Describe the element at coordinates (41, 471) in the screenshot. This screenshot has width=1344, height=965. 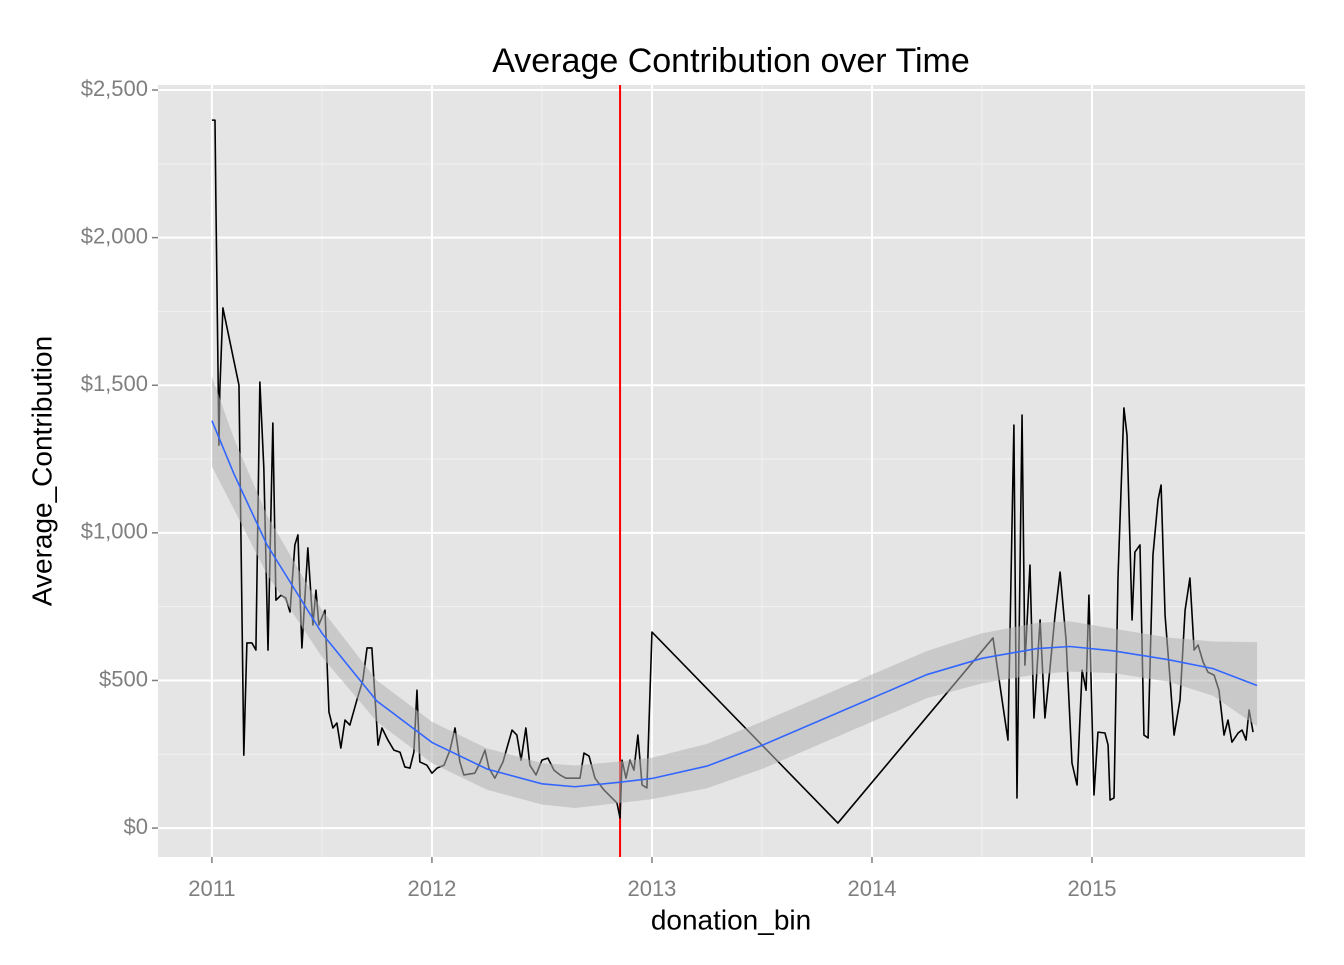
I see `y-axis-label: Average_Contribution` at that location.